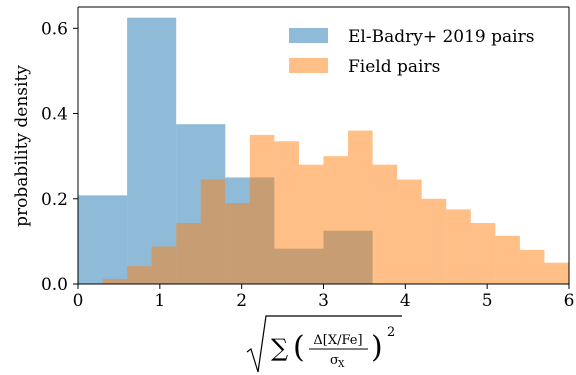 This screenshot has height=375, width=576. Describe the element at coordinates (286, 212) in the screenshot. I see `bar-series1-bin7` at that location.